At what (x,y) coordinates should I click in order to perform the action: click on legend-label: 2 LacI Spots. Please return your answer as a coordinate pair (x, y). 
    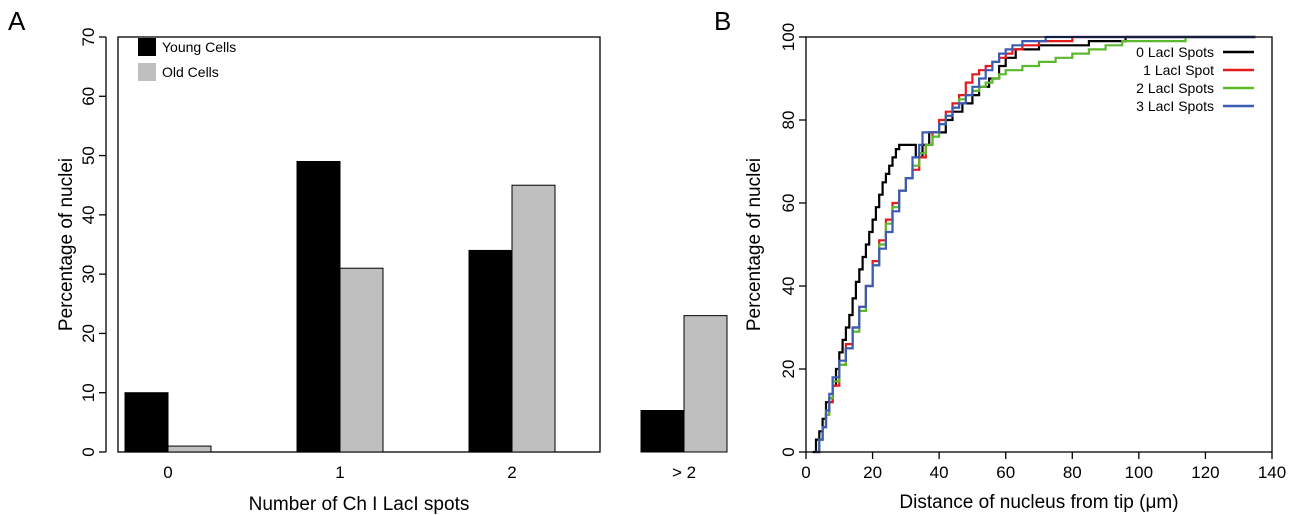
    Looking at the image, I should click on (1175, 88).